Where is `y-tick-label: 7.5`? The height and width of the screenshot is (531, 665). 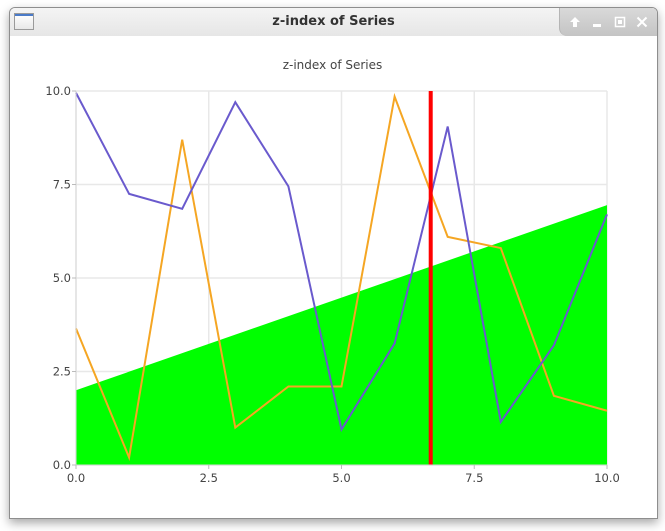 y-tick-label: 7.5 is located at coordinates (62, 185).